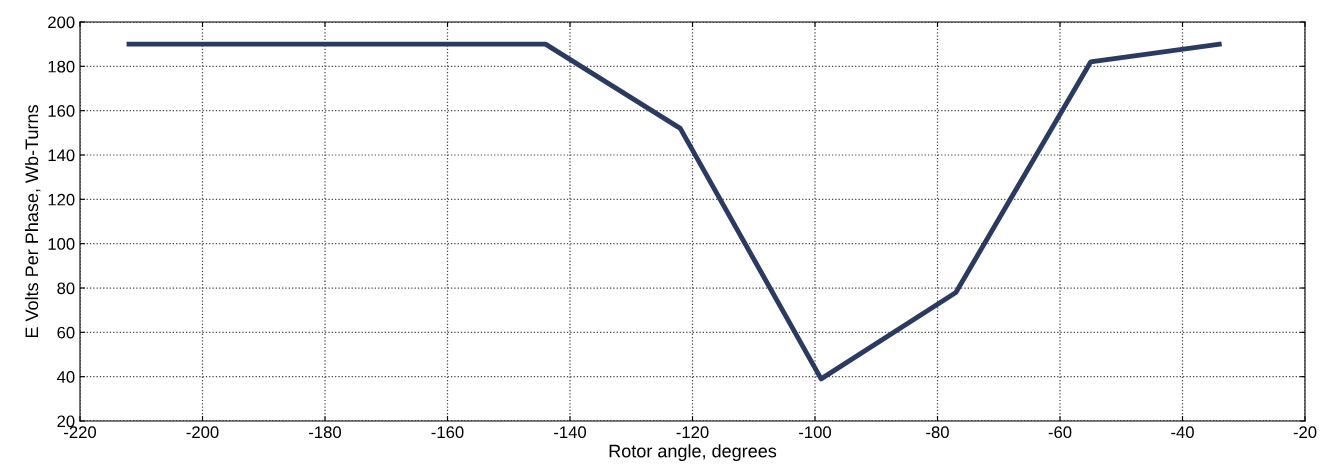 This screenshot has height=476, width=1327. Describe the element at coordinates (693, 453) in the screenshot. I see `x-axis-title: Rotor angle, degrees` at that location.